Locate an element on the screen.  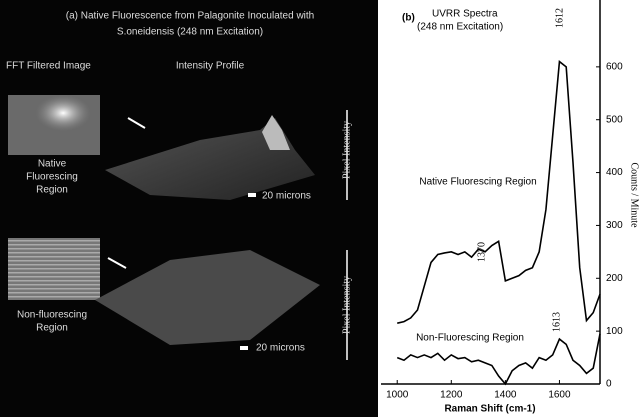
x-tick-label: 1400 is located at coordinates (505, 395).